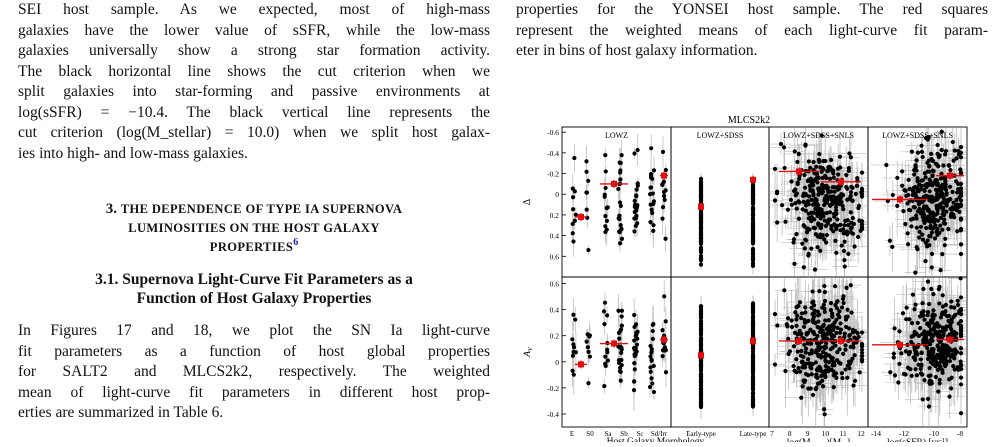 This screenshot has height=447, width=1004. Describe the element at coordinates (254, 413) in the screenshot. I see `text-line: erties are summarized in Table 6.` at that location.